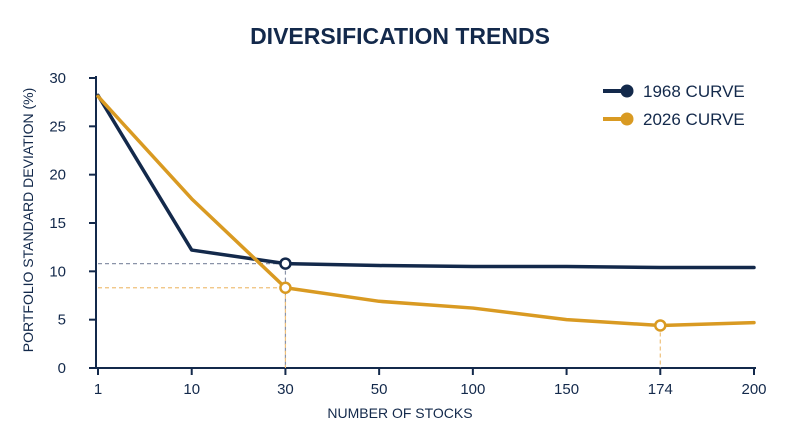 This screenshot has width=800, height=447. Describe the element at coordinates (28, 220) in the screenshot. I see `y-axis-label: PORTFOLIO STANDARD DEVIATION (%)` at that location.